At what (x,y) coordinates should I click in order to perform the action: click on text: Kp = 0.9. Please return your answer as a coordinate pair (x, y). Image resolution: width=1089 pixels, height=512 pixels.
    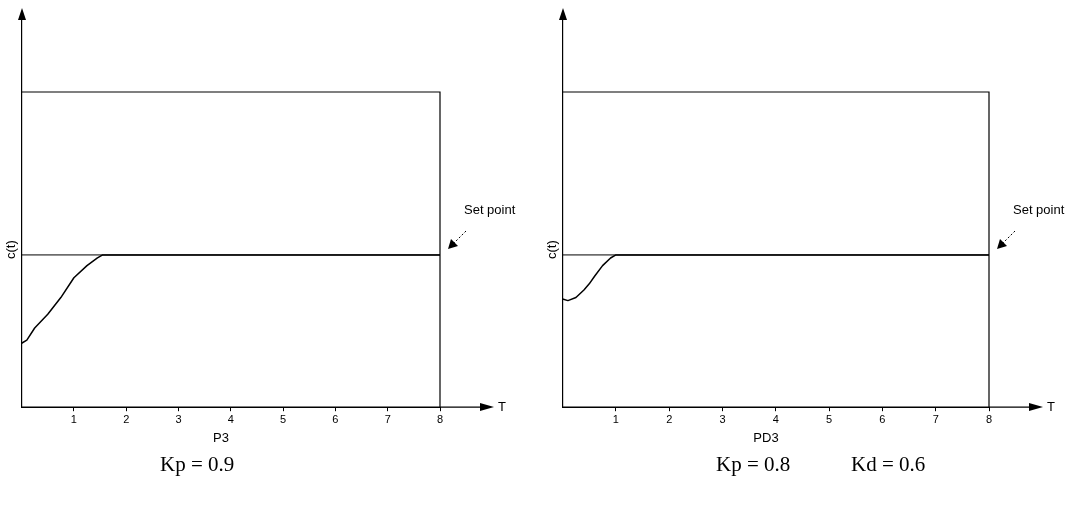
    Looking at the image, I should click on (197, 464).